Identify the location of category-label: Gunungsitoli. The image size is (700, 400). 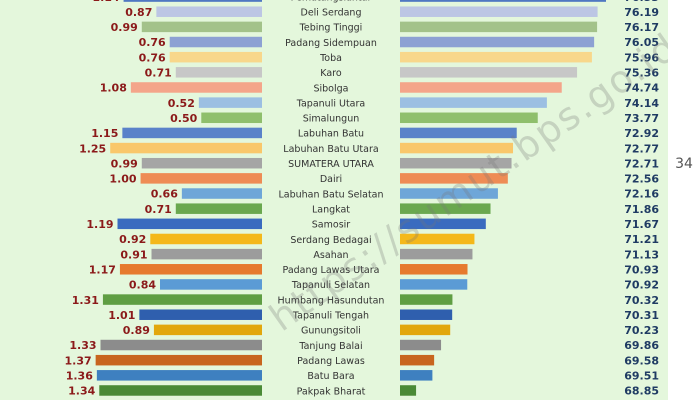
(331, 331).